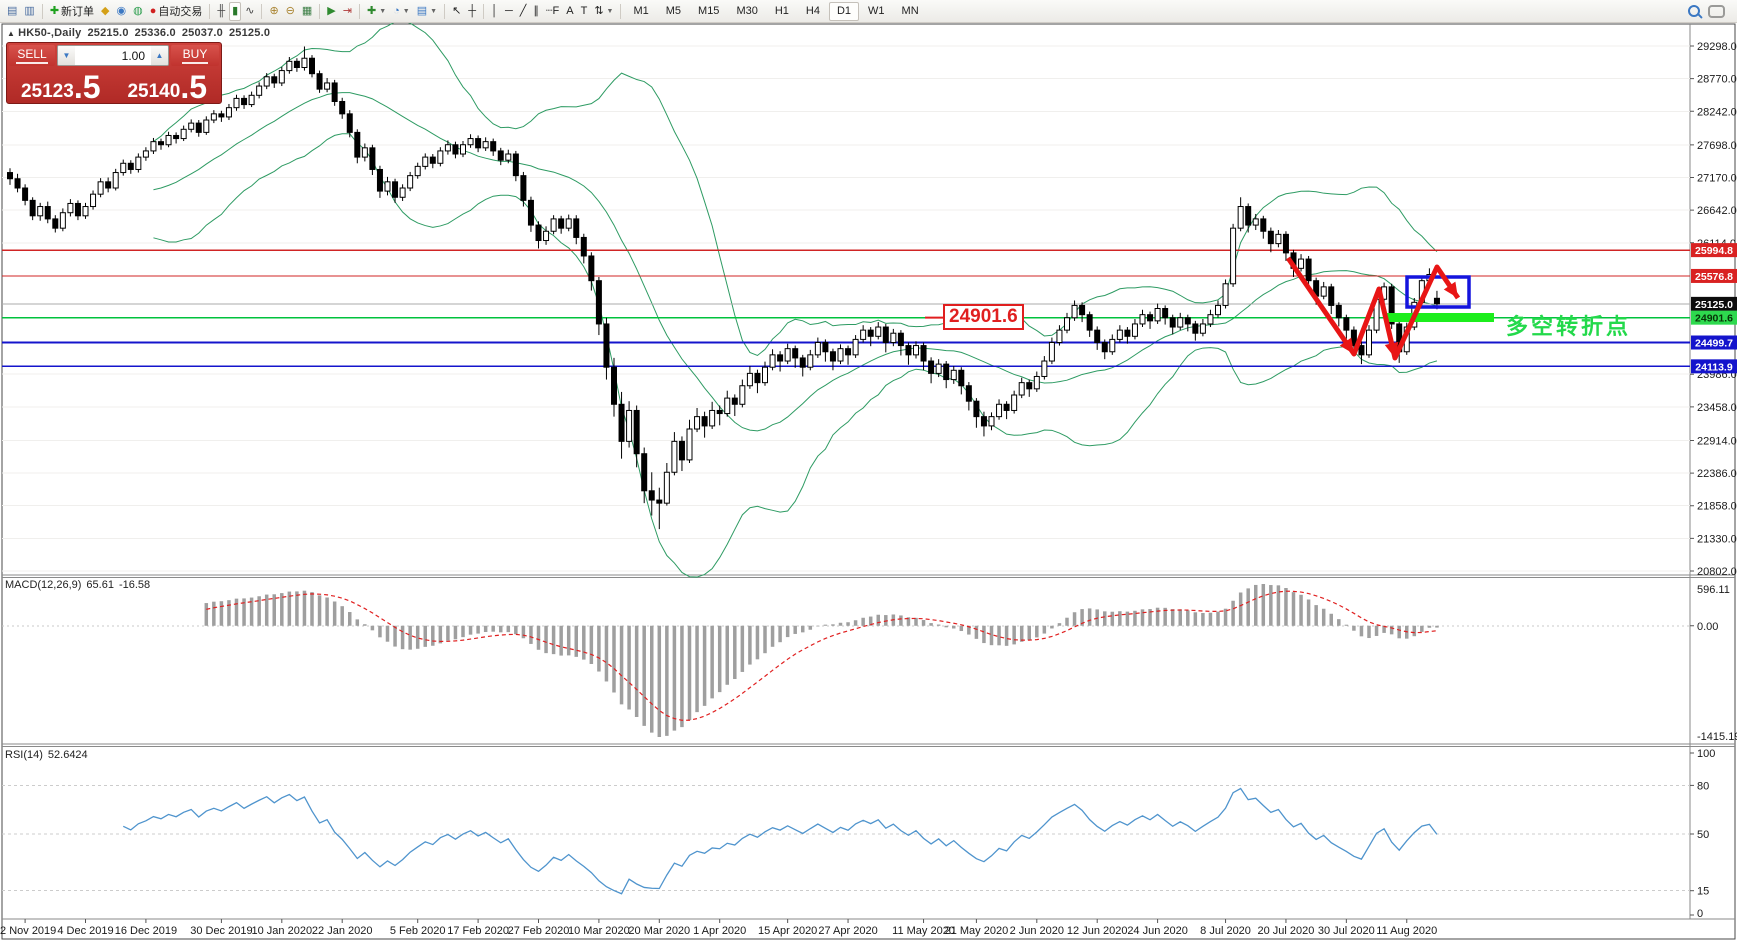  What do you see at coordinates (539, 931) in the screenshot?
I see `time-axis-label: 27 Feb 2020` at bounding box center [539, 931].